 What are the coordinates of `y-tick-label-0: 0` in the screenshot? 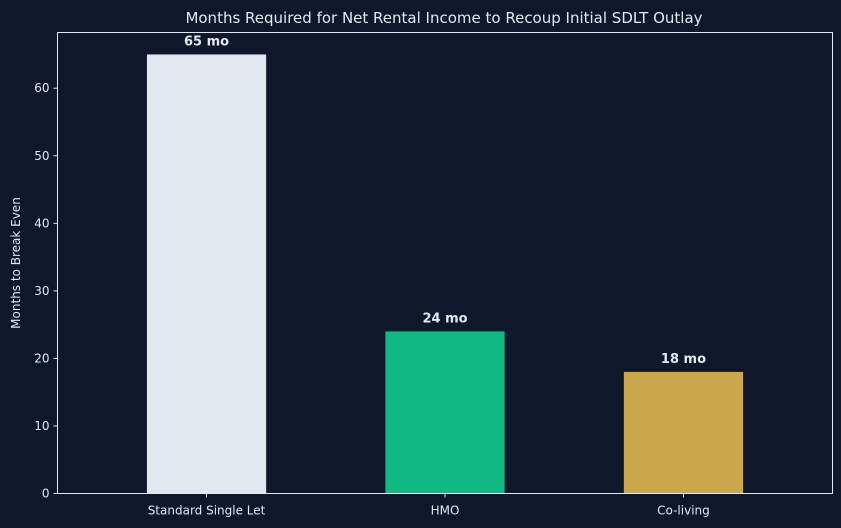 It's located at (46, 494).